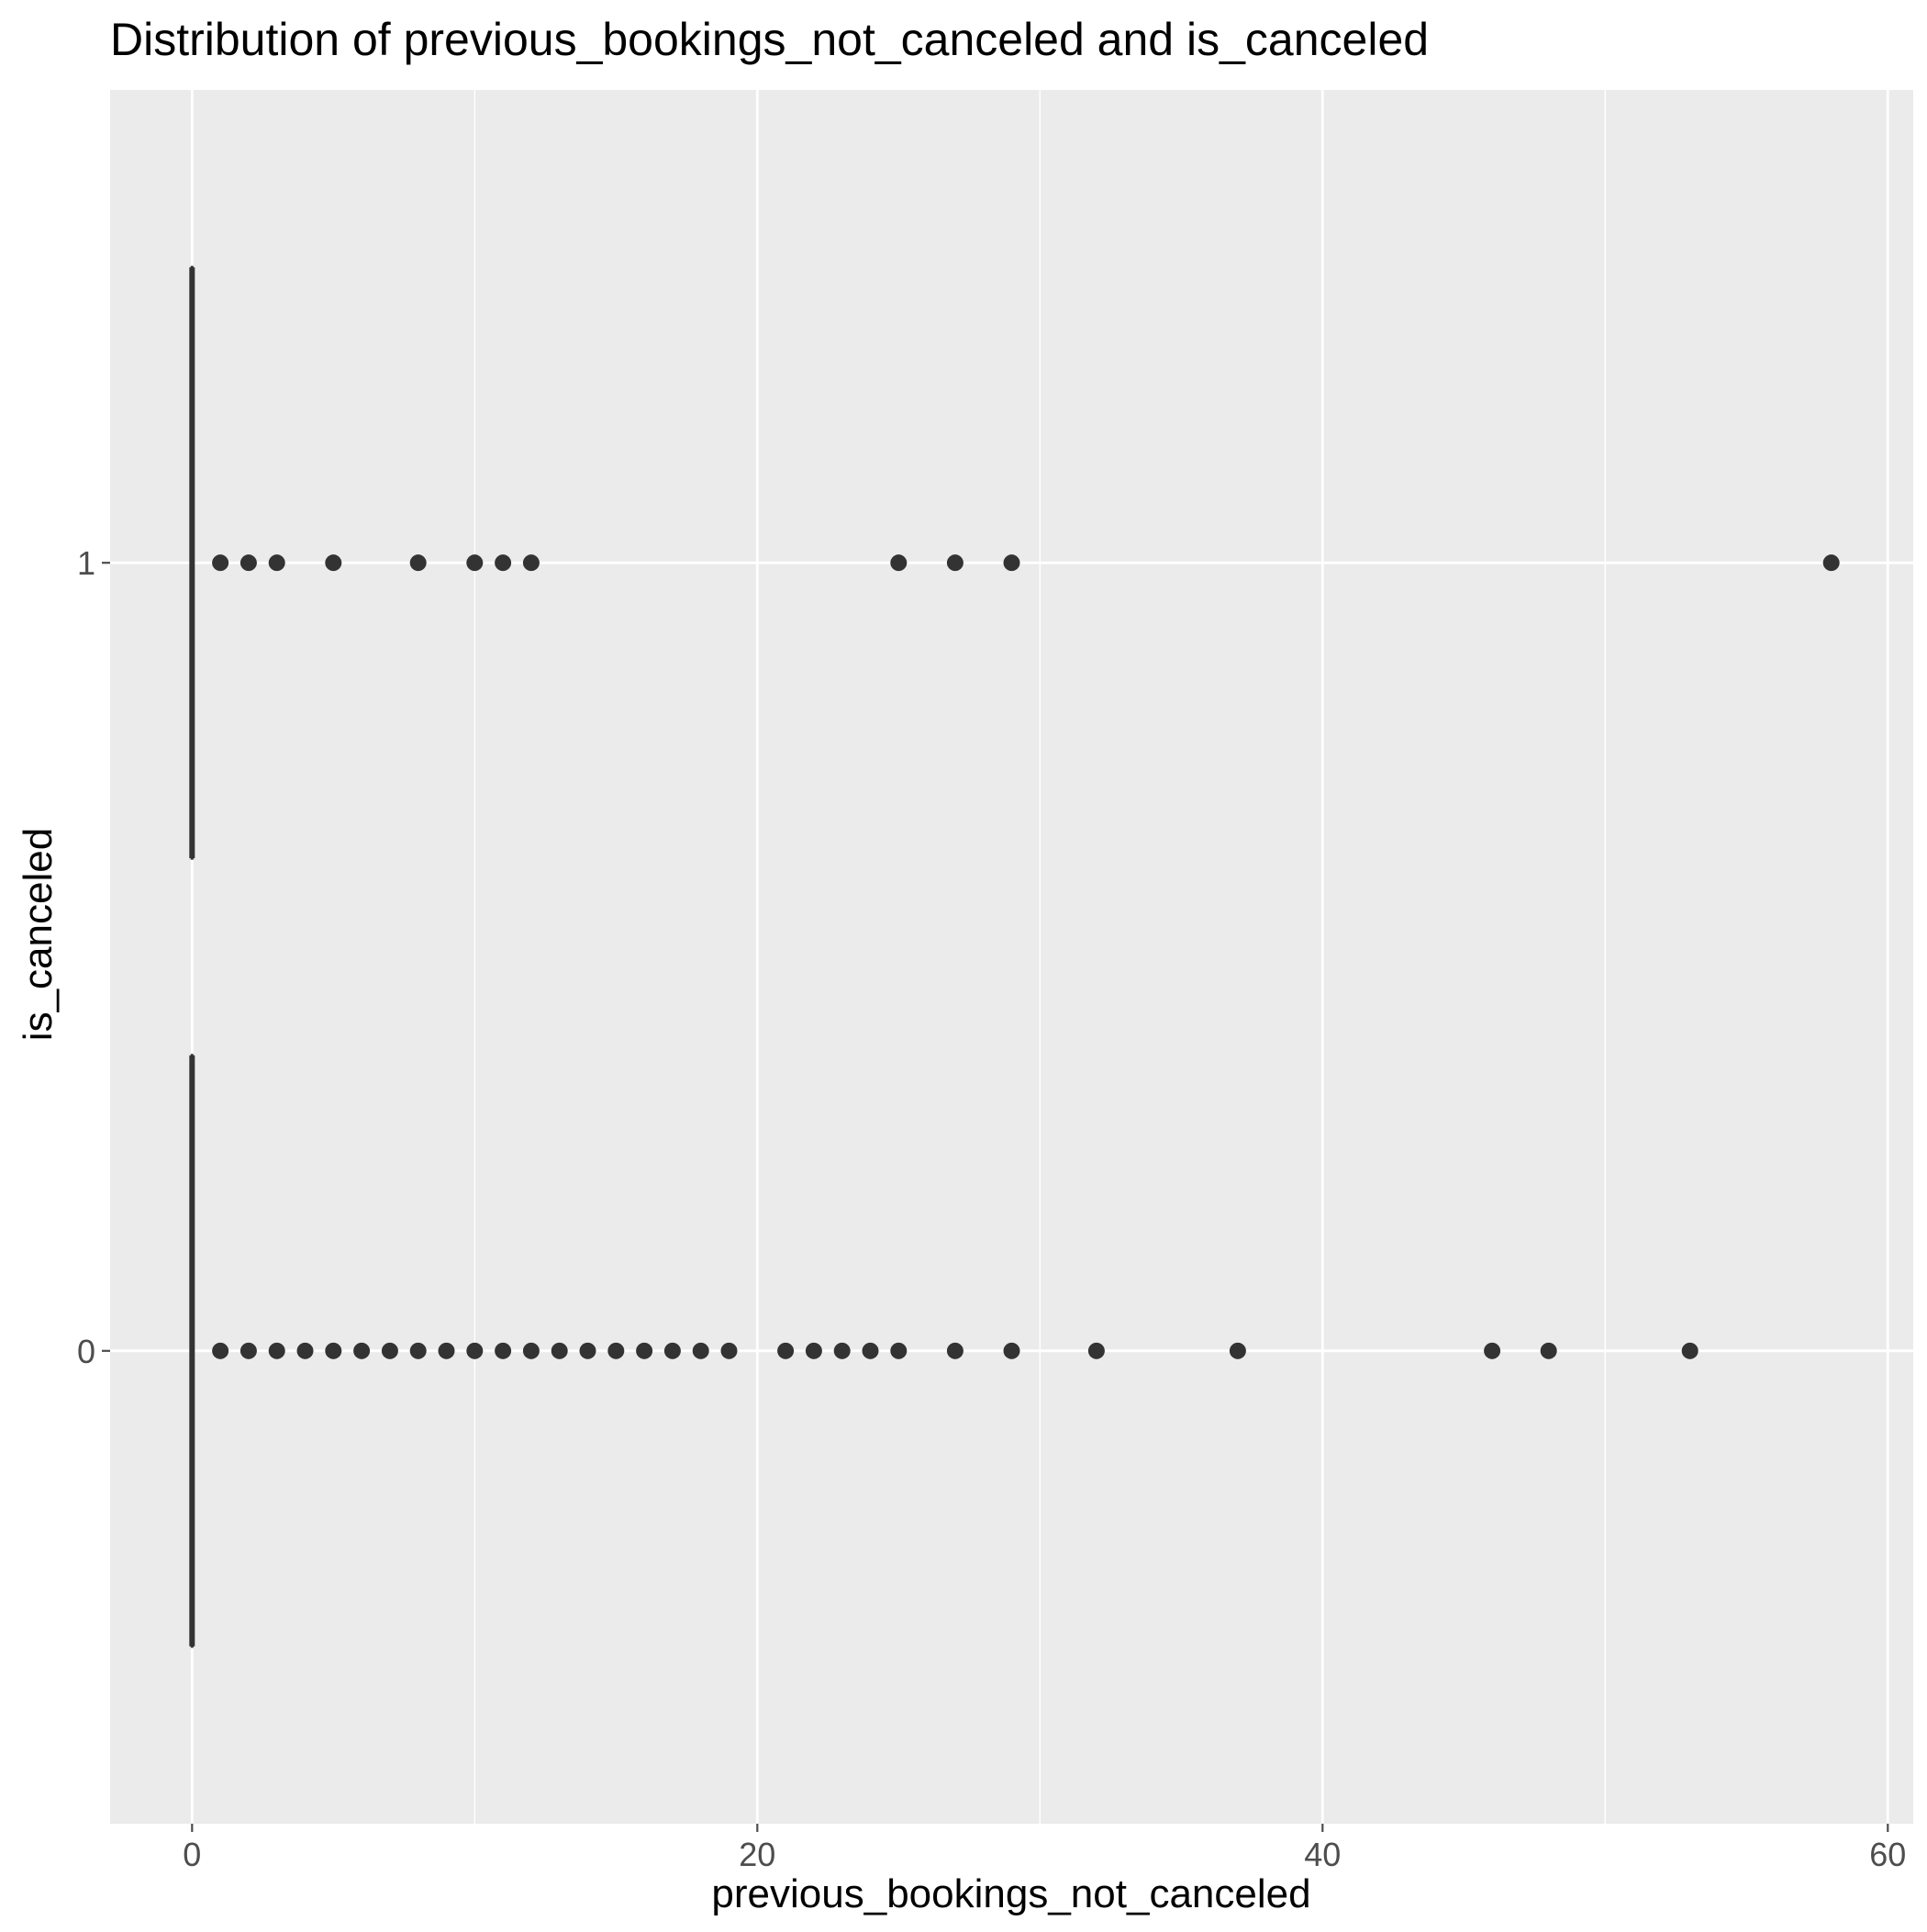 The width and height of the screenshot is (1927, 1932). I want to click on x-axis-label: previous_bookings_not_canceled, so click(1011, 1893).